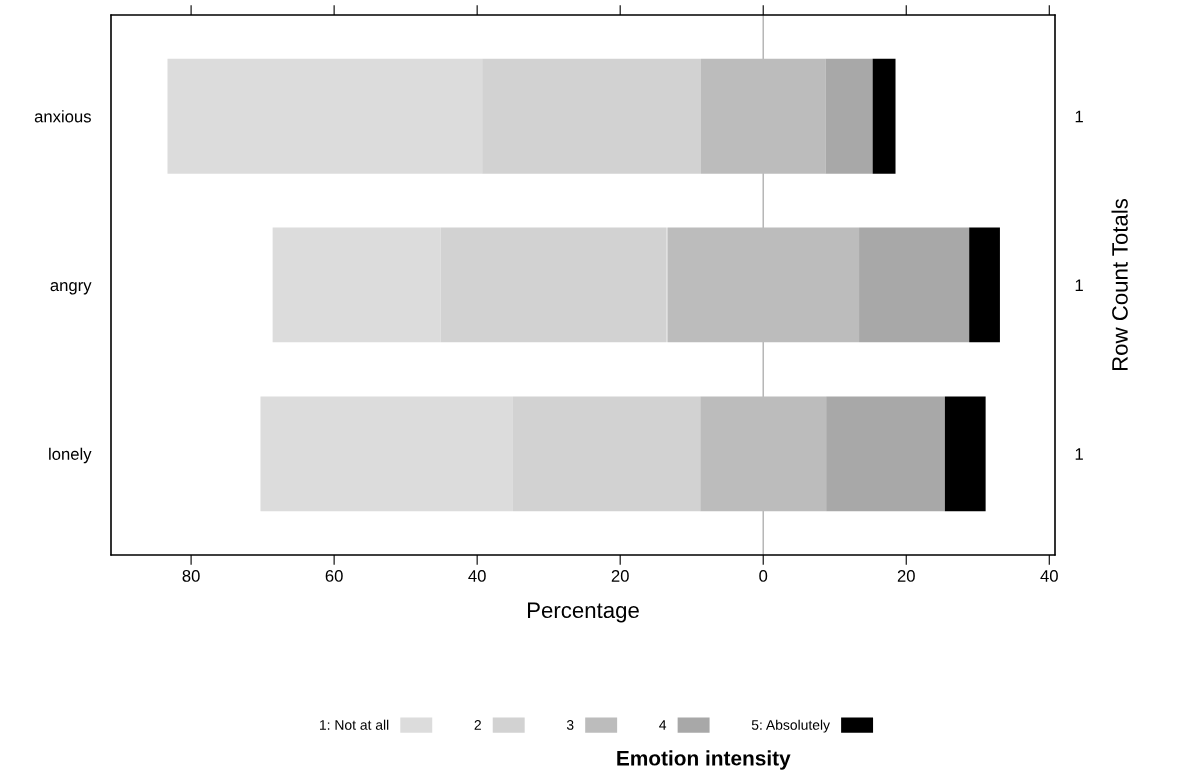  Describe the element at coordinates (191, 576) in the screenshot. I see `x-tick-label: 80` at that location.